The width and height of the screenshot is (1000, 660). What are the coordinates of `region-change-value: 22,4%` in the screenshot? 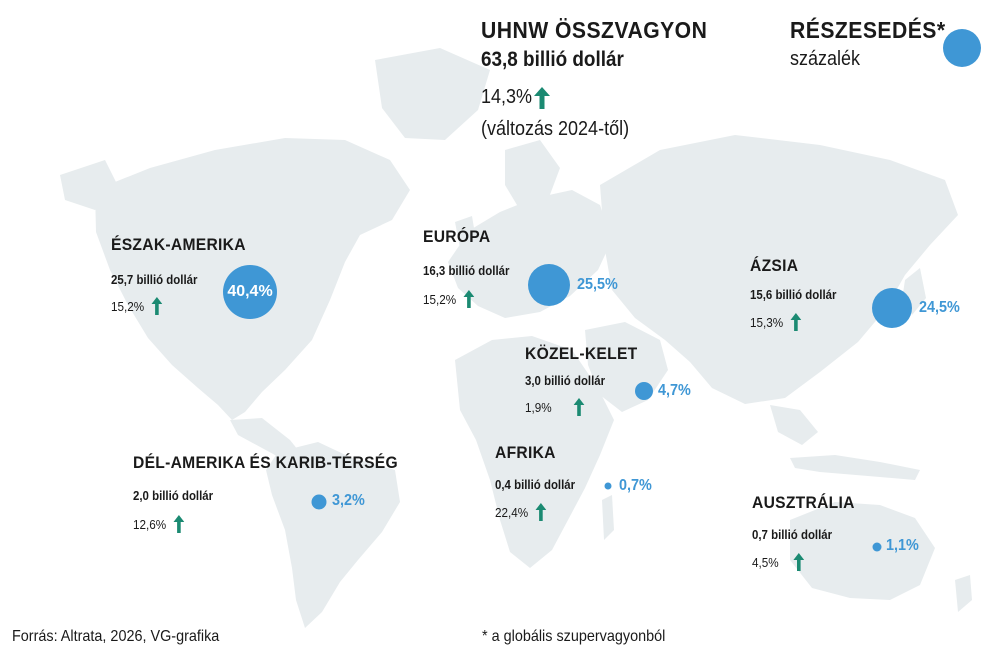 It's located at (512, 512).